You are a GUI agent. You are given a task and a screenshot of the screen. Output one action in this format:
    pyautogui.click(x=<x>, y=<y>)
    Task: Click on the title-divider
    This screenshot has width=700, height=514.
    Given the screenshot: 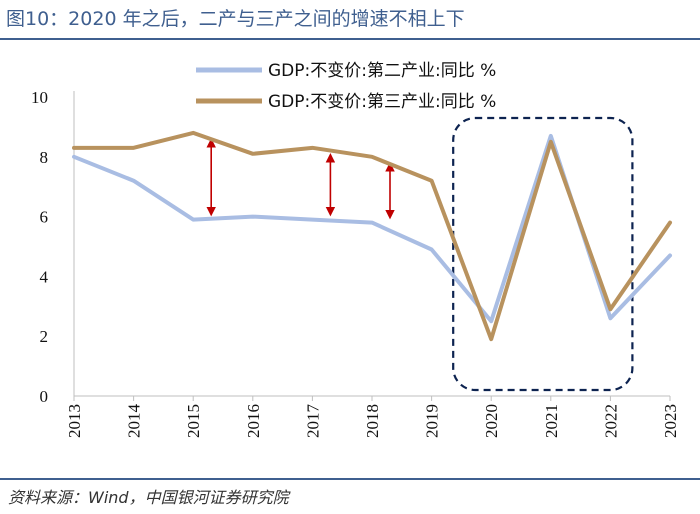 What is the action you would take?
    pyautogui.click(x=350, y=39)
    